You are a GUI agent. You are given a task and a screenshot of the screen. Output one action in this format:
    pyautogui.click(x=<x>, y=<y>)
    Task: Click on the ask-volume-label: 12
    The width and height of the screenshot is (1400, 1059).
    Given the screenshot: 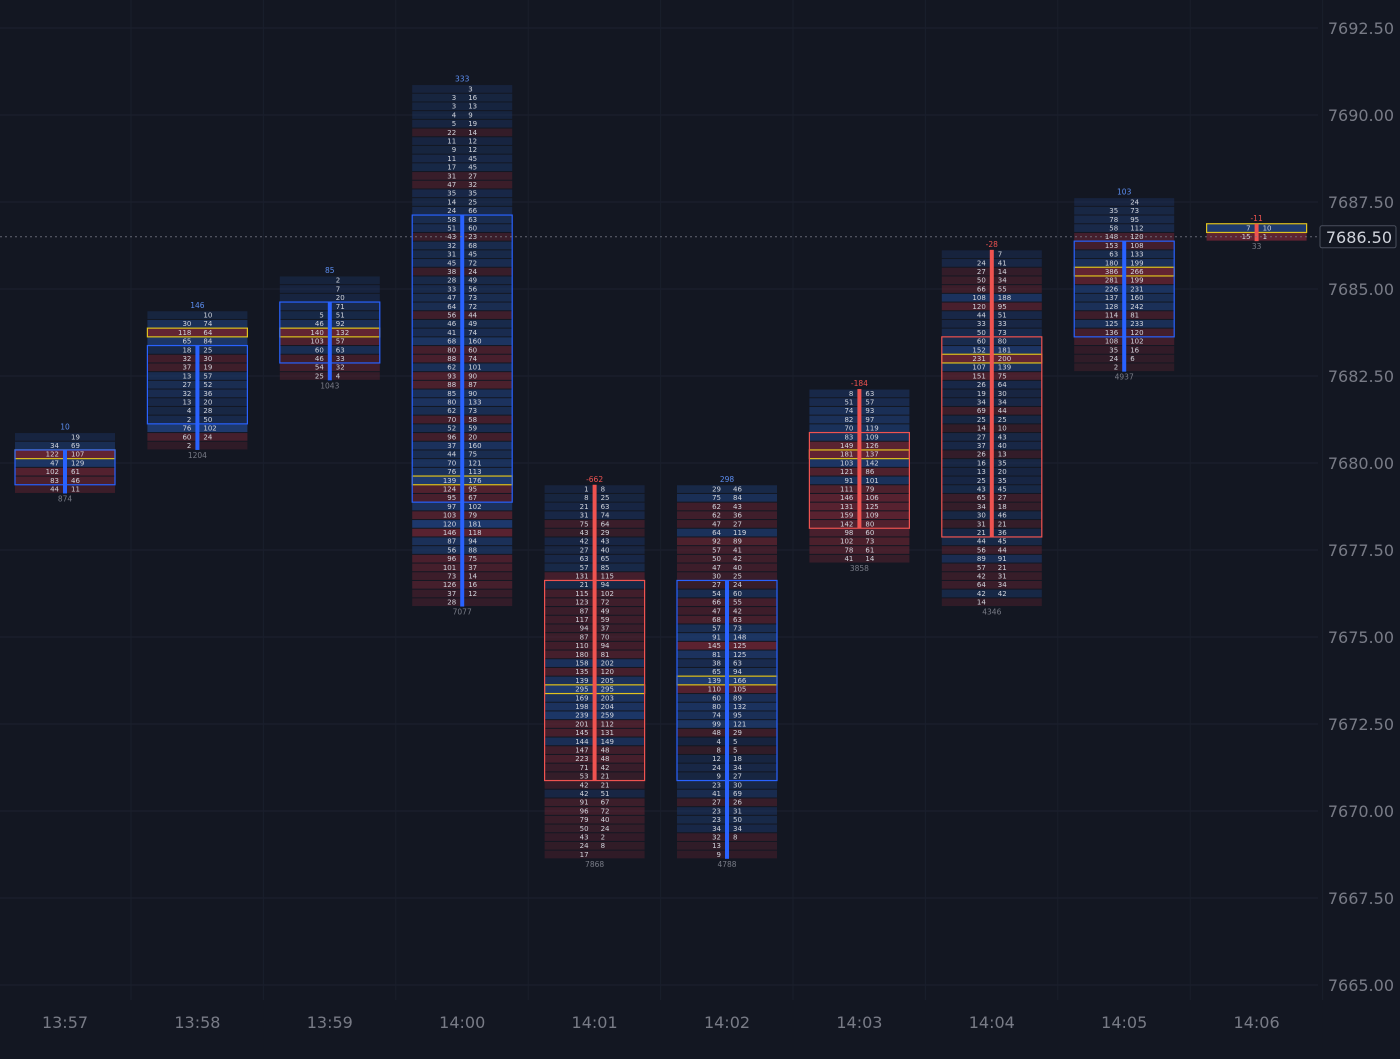 What is the action you would take?
    pyautogui.click(x=472, y=594)
    